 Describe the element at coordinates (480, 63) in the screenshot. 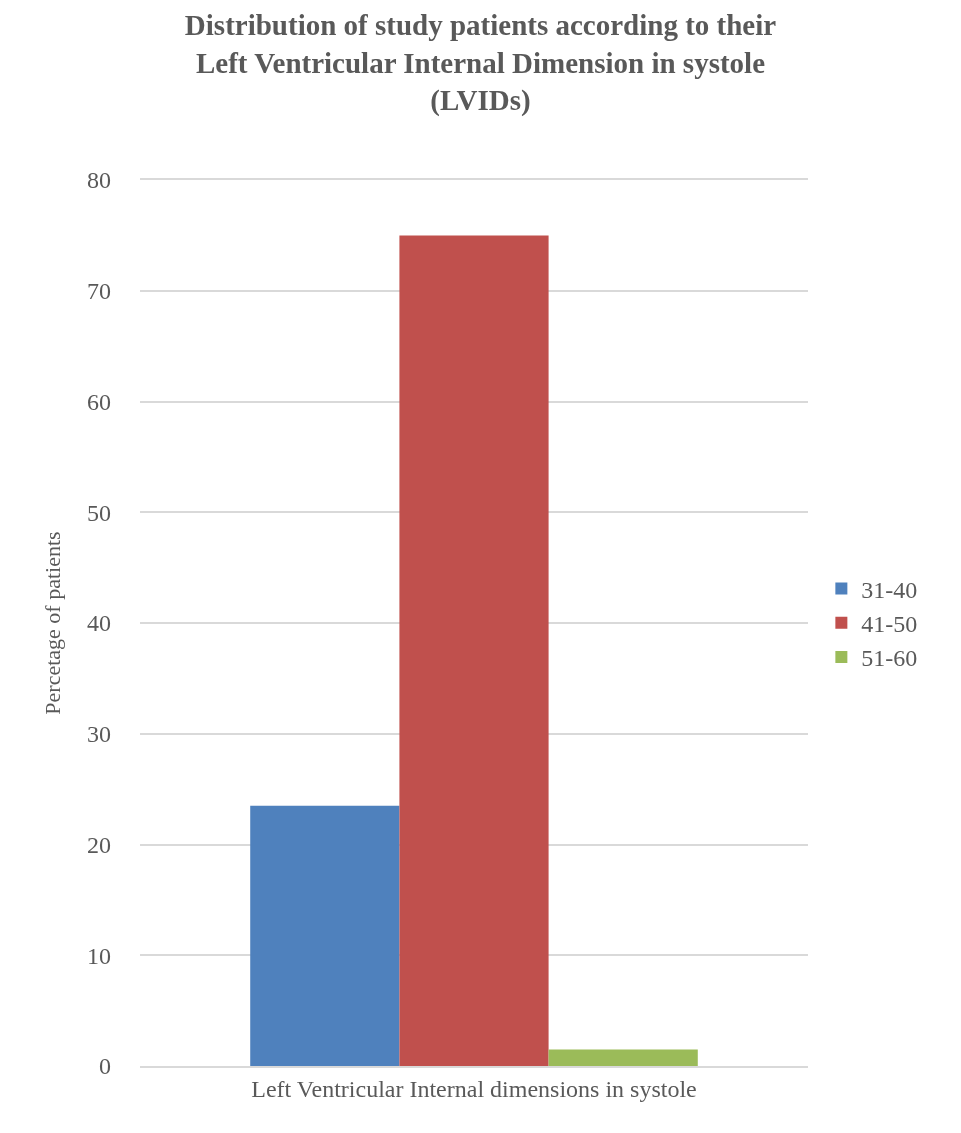

I see `chart-title: Distribution of study patients according to their Left Ventricular Internal Dimension in systole (LVIDs)` at that location.